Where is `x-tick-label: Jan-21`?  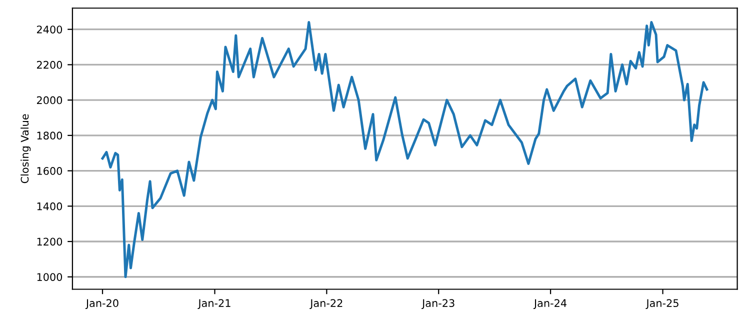
x-tick-label: Jan-21 is located at coordinates (214, 304).